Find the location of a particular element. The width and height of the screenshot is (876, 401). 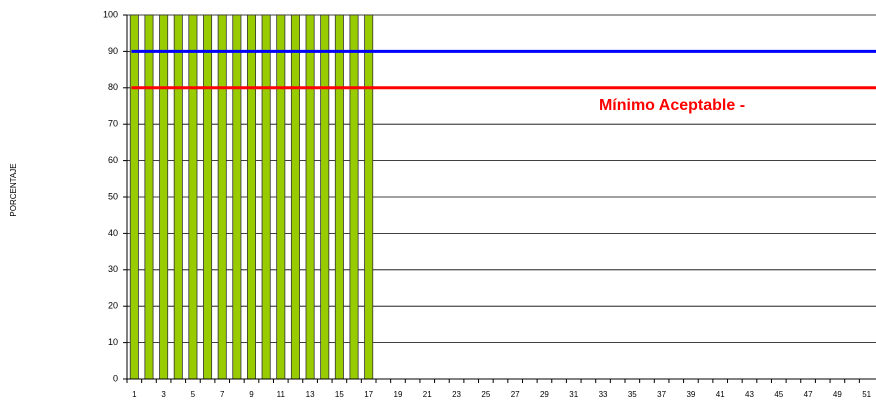

x-tick-label: 1 is located at coordinates (134, 394).